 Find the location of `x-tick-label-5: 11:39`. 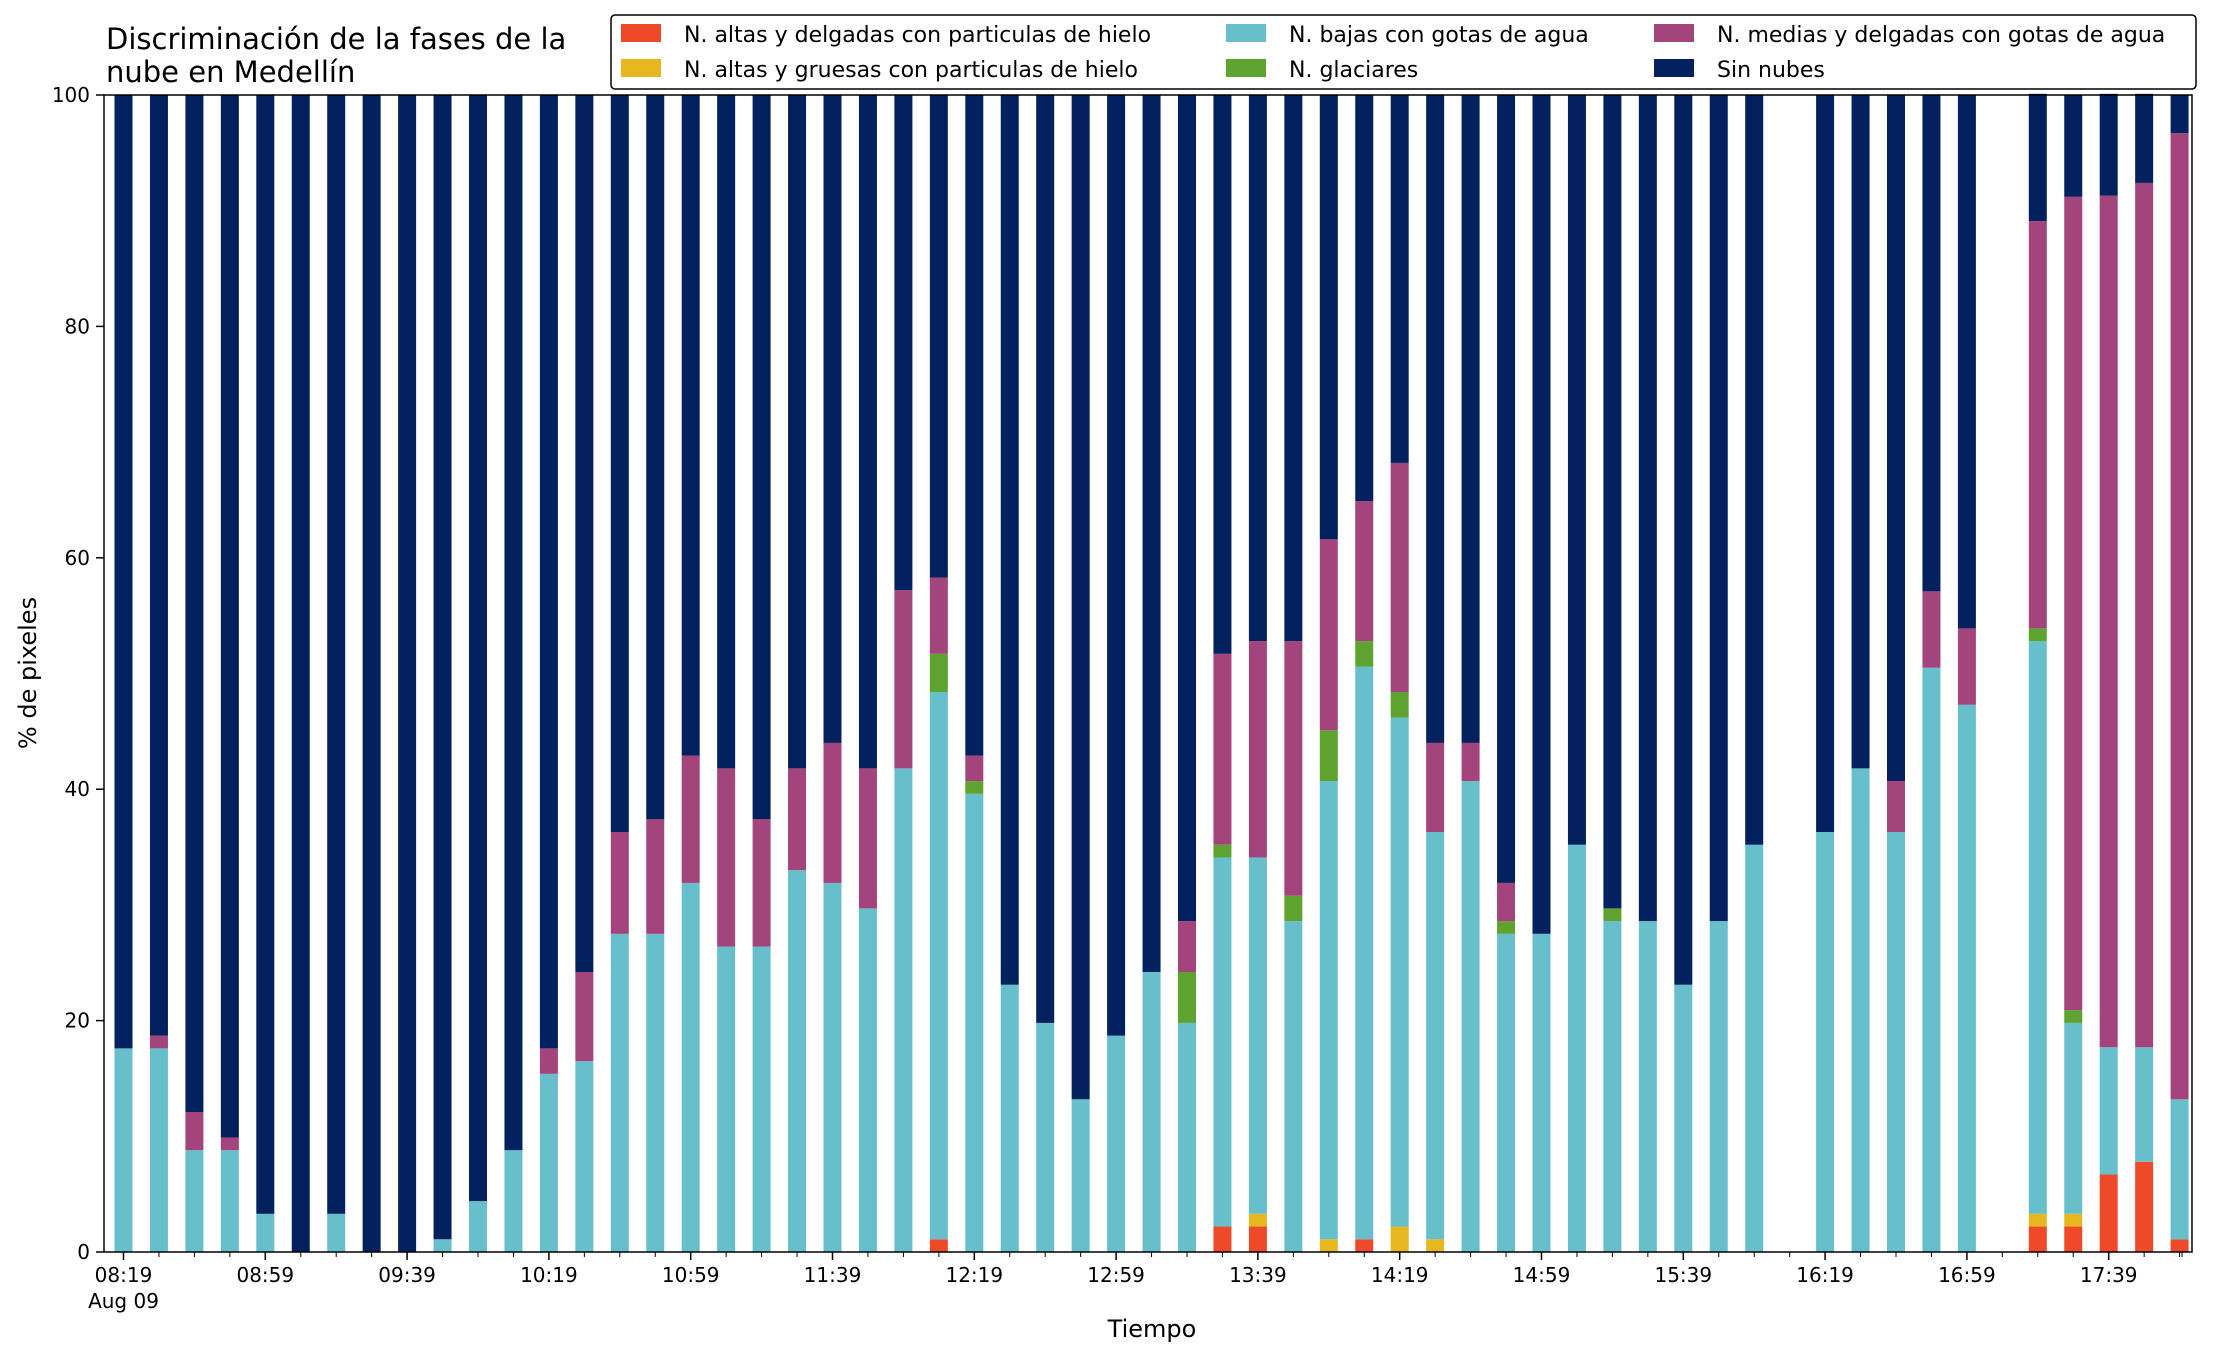

x-tick-label-5: 11:39 is located at coordinates (833, 1275).